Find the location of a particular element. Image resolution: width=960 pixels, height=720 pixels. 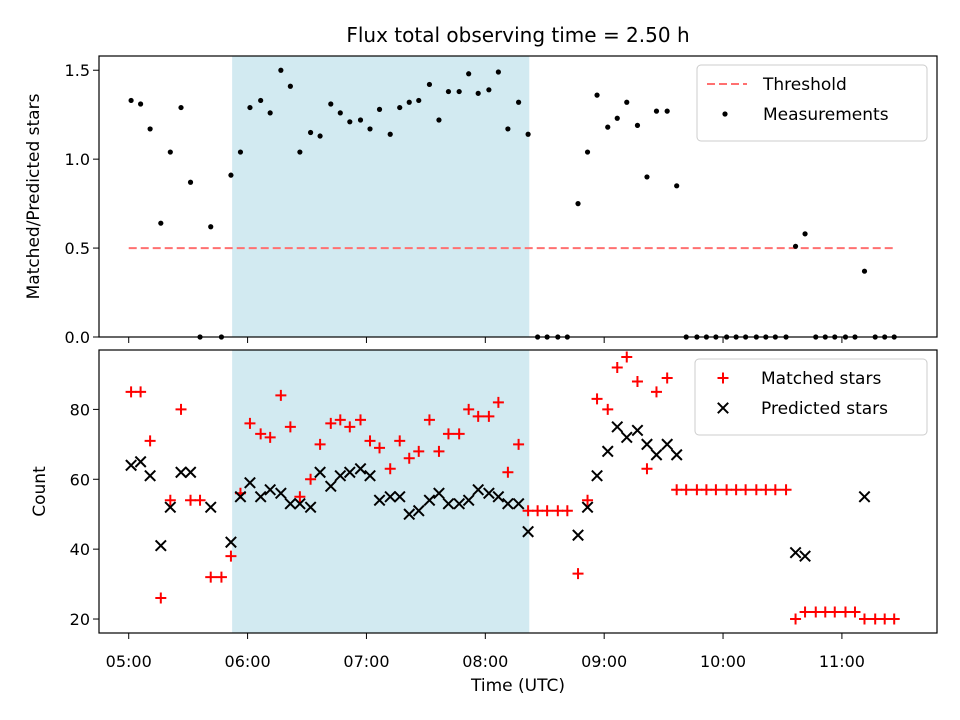

x-tick-label: 08:00 is located at coordinates (485, 661).